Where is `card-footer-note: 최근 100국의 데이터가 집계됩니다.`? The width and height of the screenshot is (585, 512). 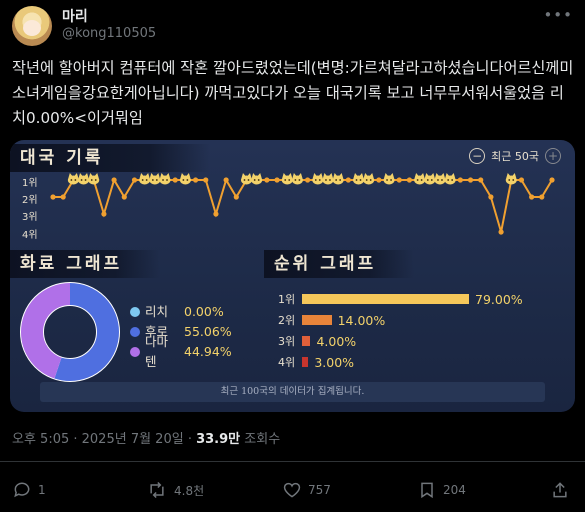 card-footer-note: 최근 100국의 데이터가 집계됩니다. is located at coordinates (292, 392).